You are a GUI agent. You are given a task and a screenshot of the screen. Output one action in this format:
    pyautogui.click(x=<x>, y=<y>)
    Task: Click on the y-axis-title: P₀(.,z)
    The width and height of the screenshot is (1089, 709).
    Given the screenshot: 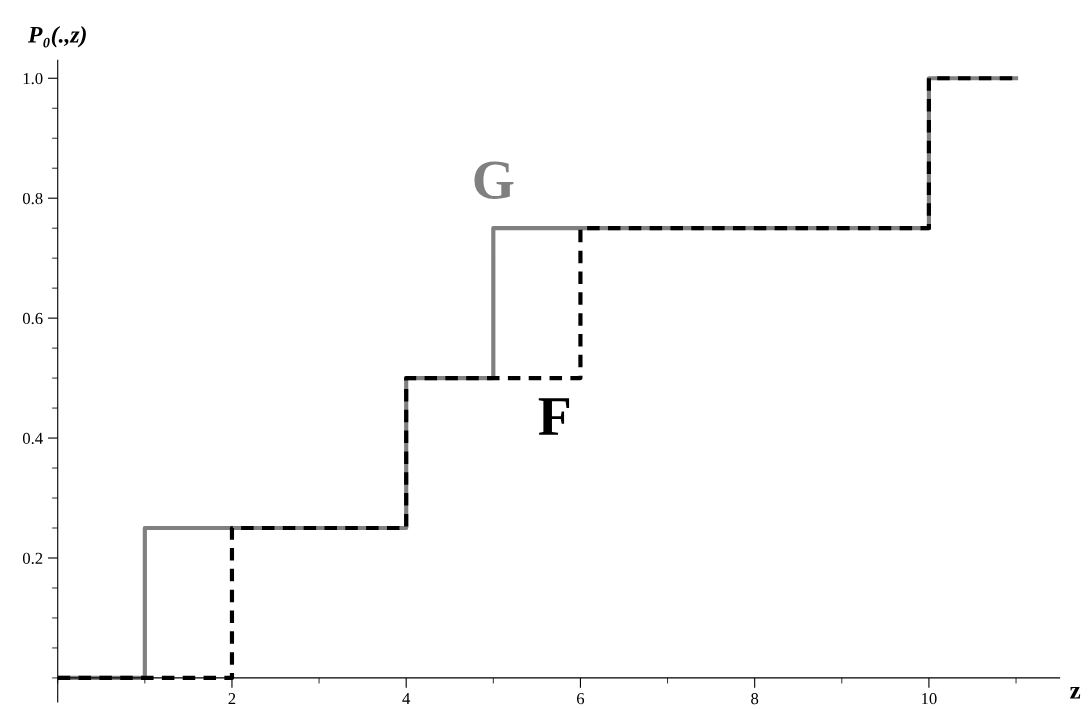 What is the action you would take?
    pyautogui.click(x=57, y=37)
    